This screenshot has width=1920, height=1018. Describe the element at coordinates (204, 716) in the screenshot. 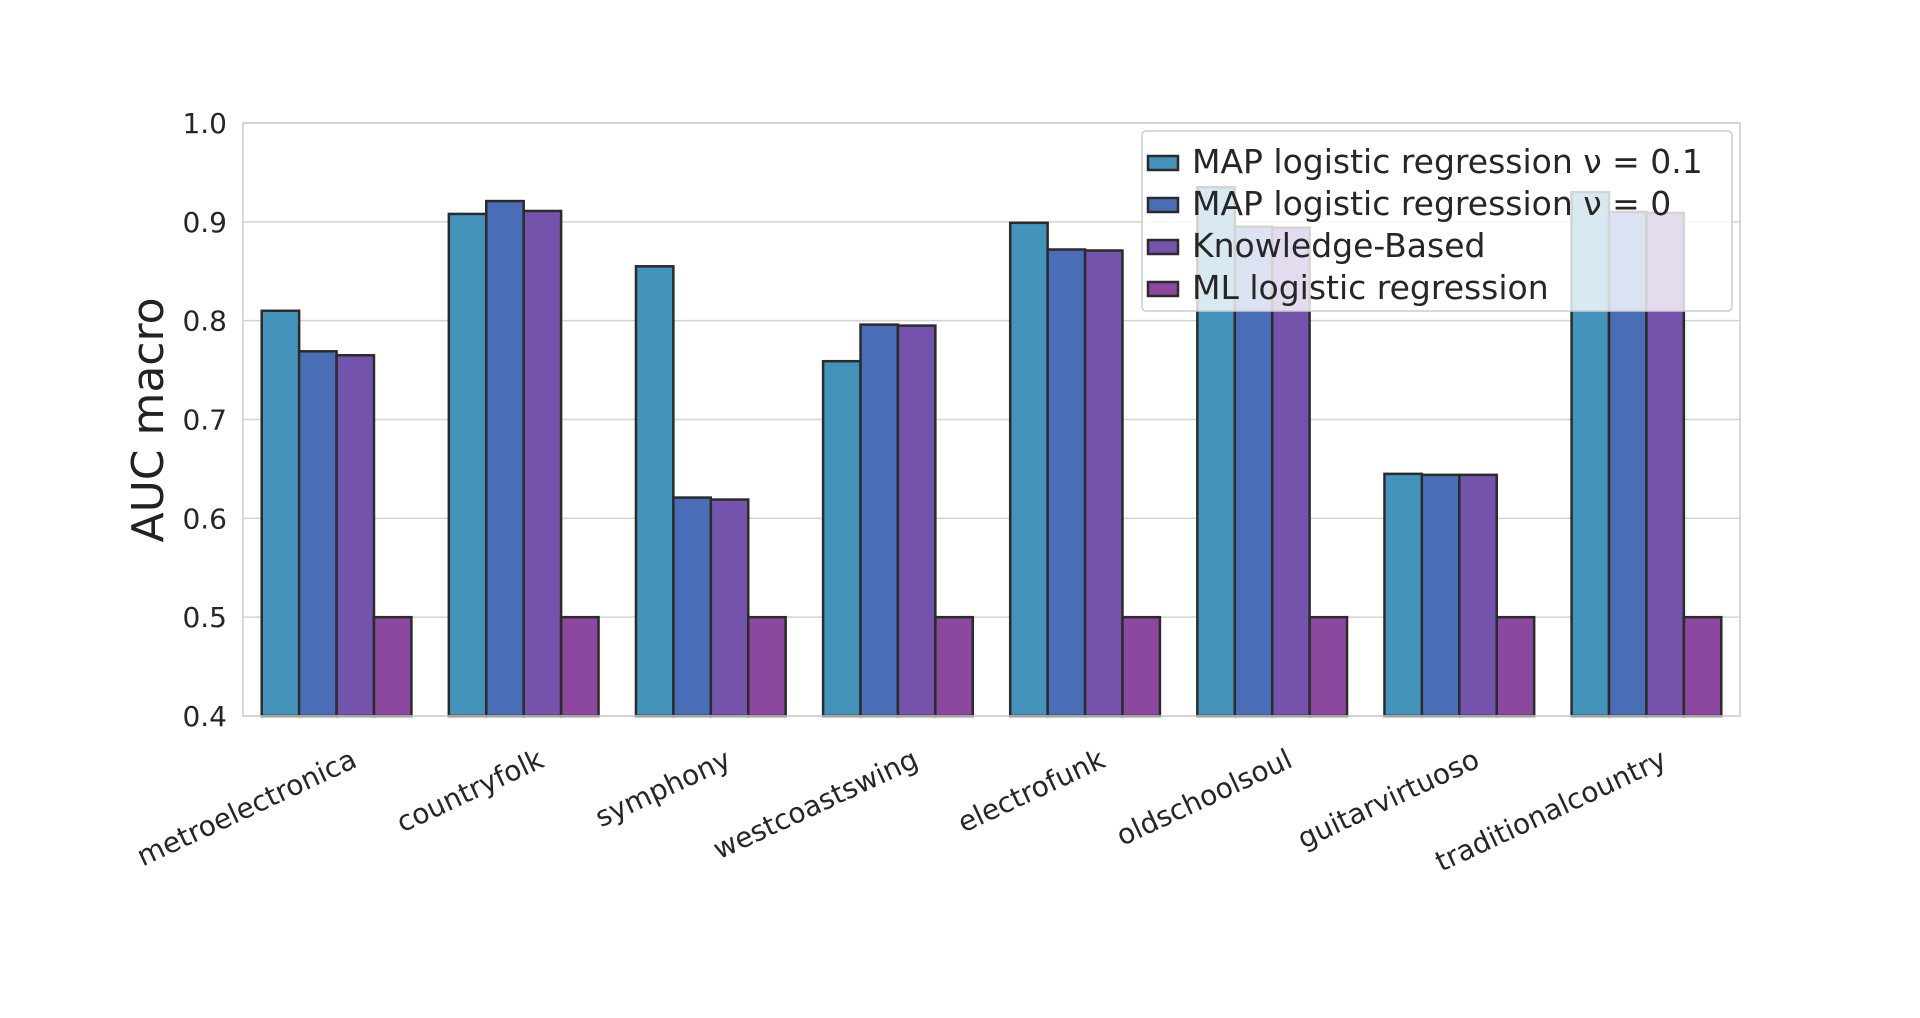

I see `y-tick-label: 0.4` at that location.